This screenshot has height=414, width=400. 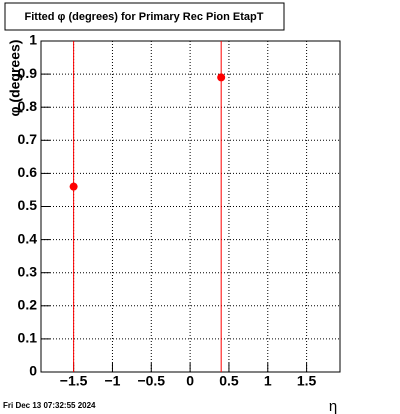 I want to click on y-tick-label: 0.3, so click(x=28, y=271).